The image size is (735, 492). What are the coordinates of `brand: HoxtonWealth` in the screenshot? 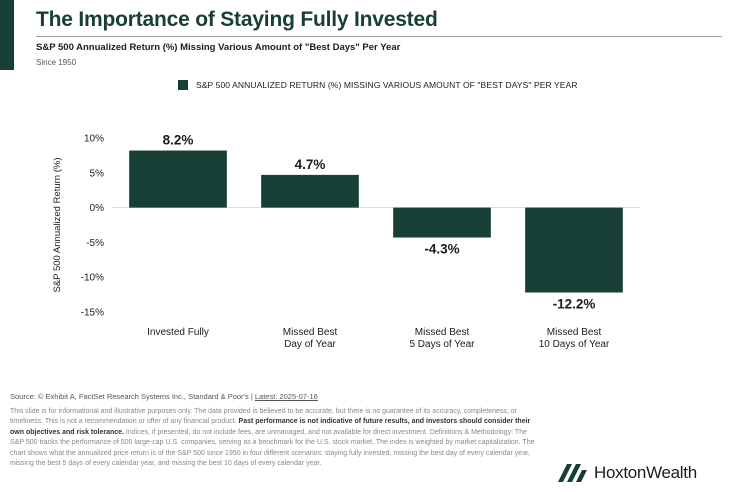 It's located at (626, 473).